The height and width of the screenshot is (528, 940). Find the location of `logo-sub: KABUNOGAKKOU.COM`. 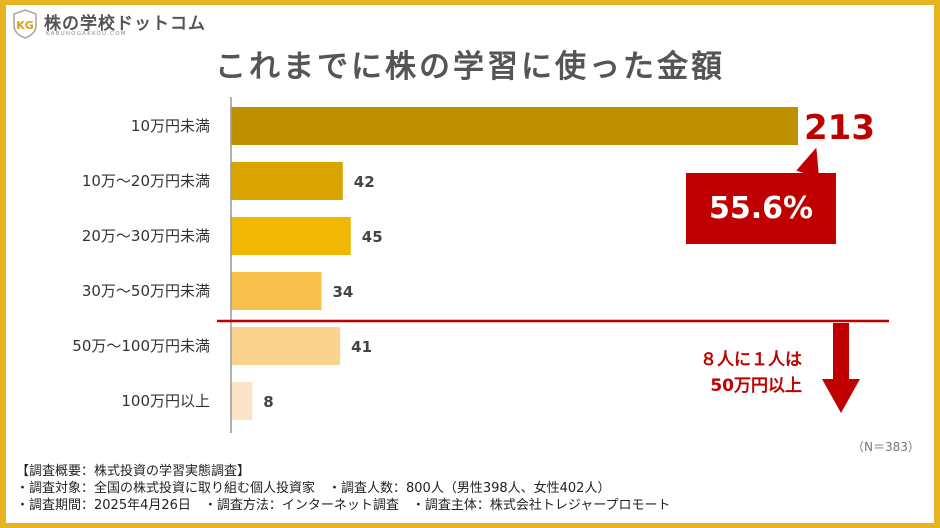

logo-sub: KABUNOGAKKOU.COM is located at coordinates (86, 34).